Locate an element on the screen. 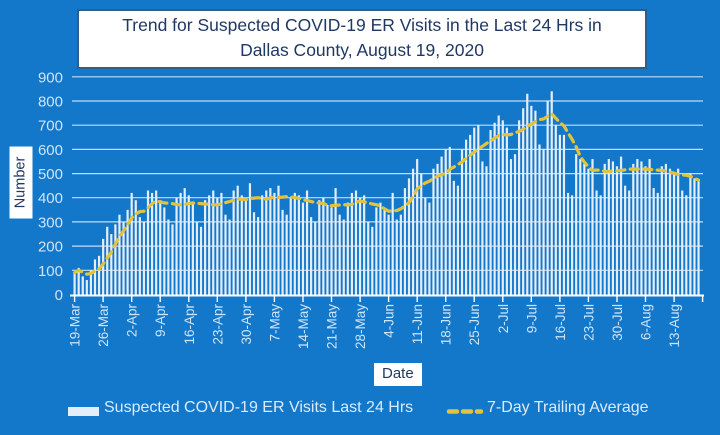  x-axis-tick-label: 16-Apr is located at coordinates (189, 324).